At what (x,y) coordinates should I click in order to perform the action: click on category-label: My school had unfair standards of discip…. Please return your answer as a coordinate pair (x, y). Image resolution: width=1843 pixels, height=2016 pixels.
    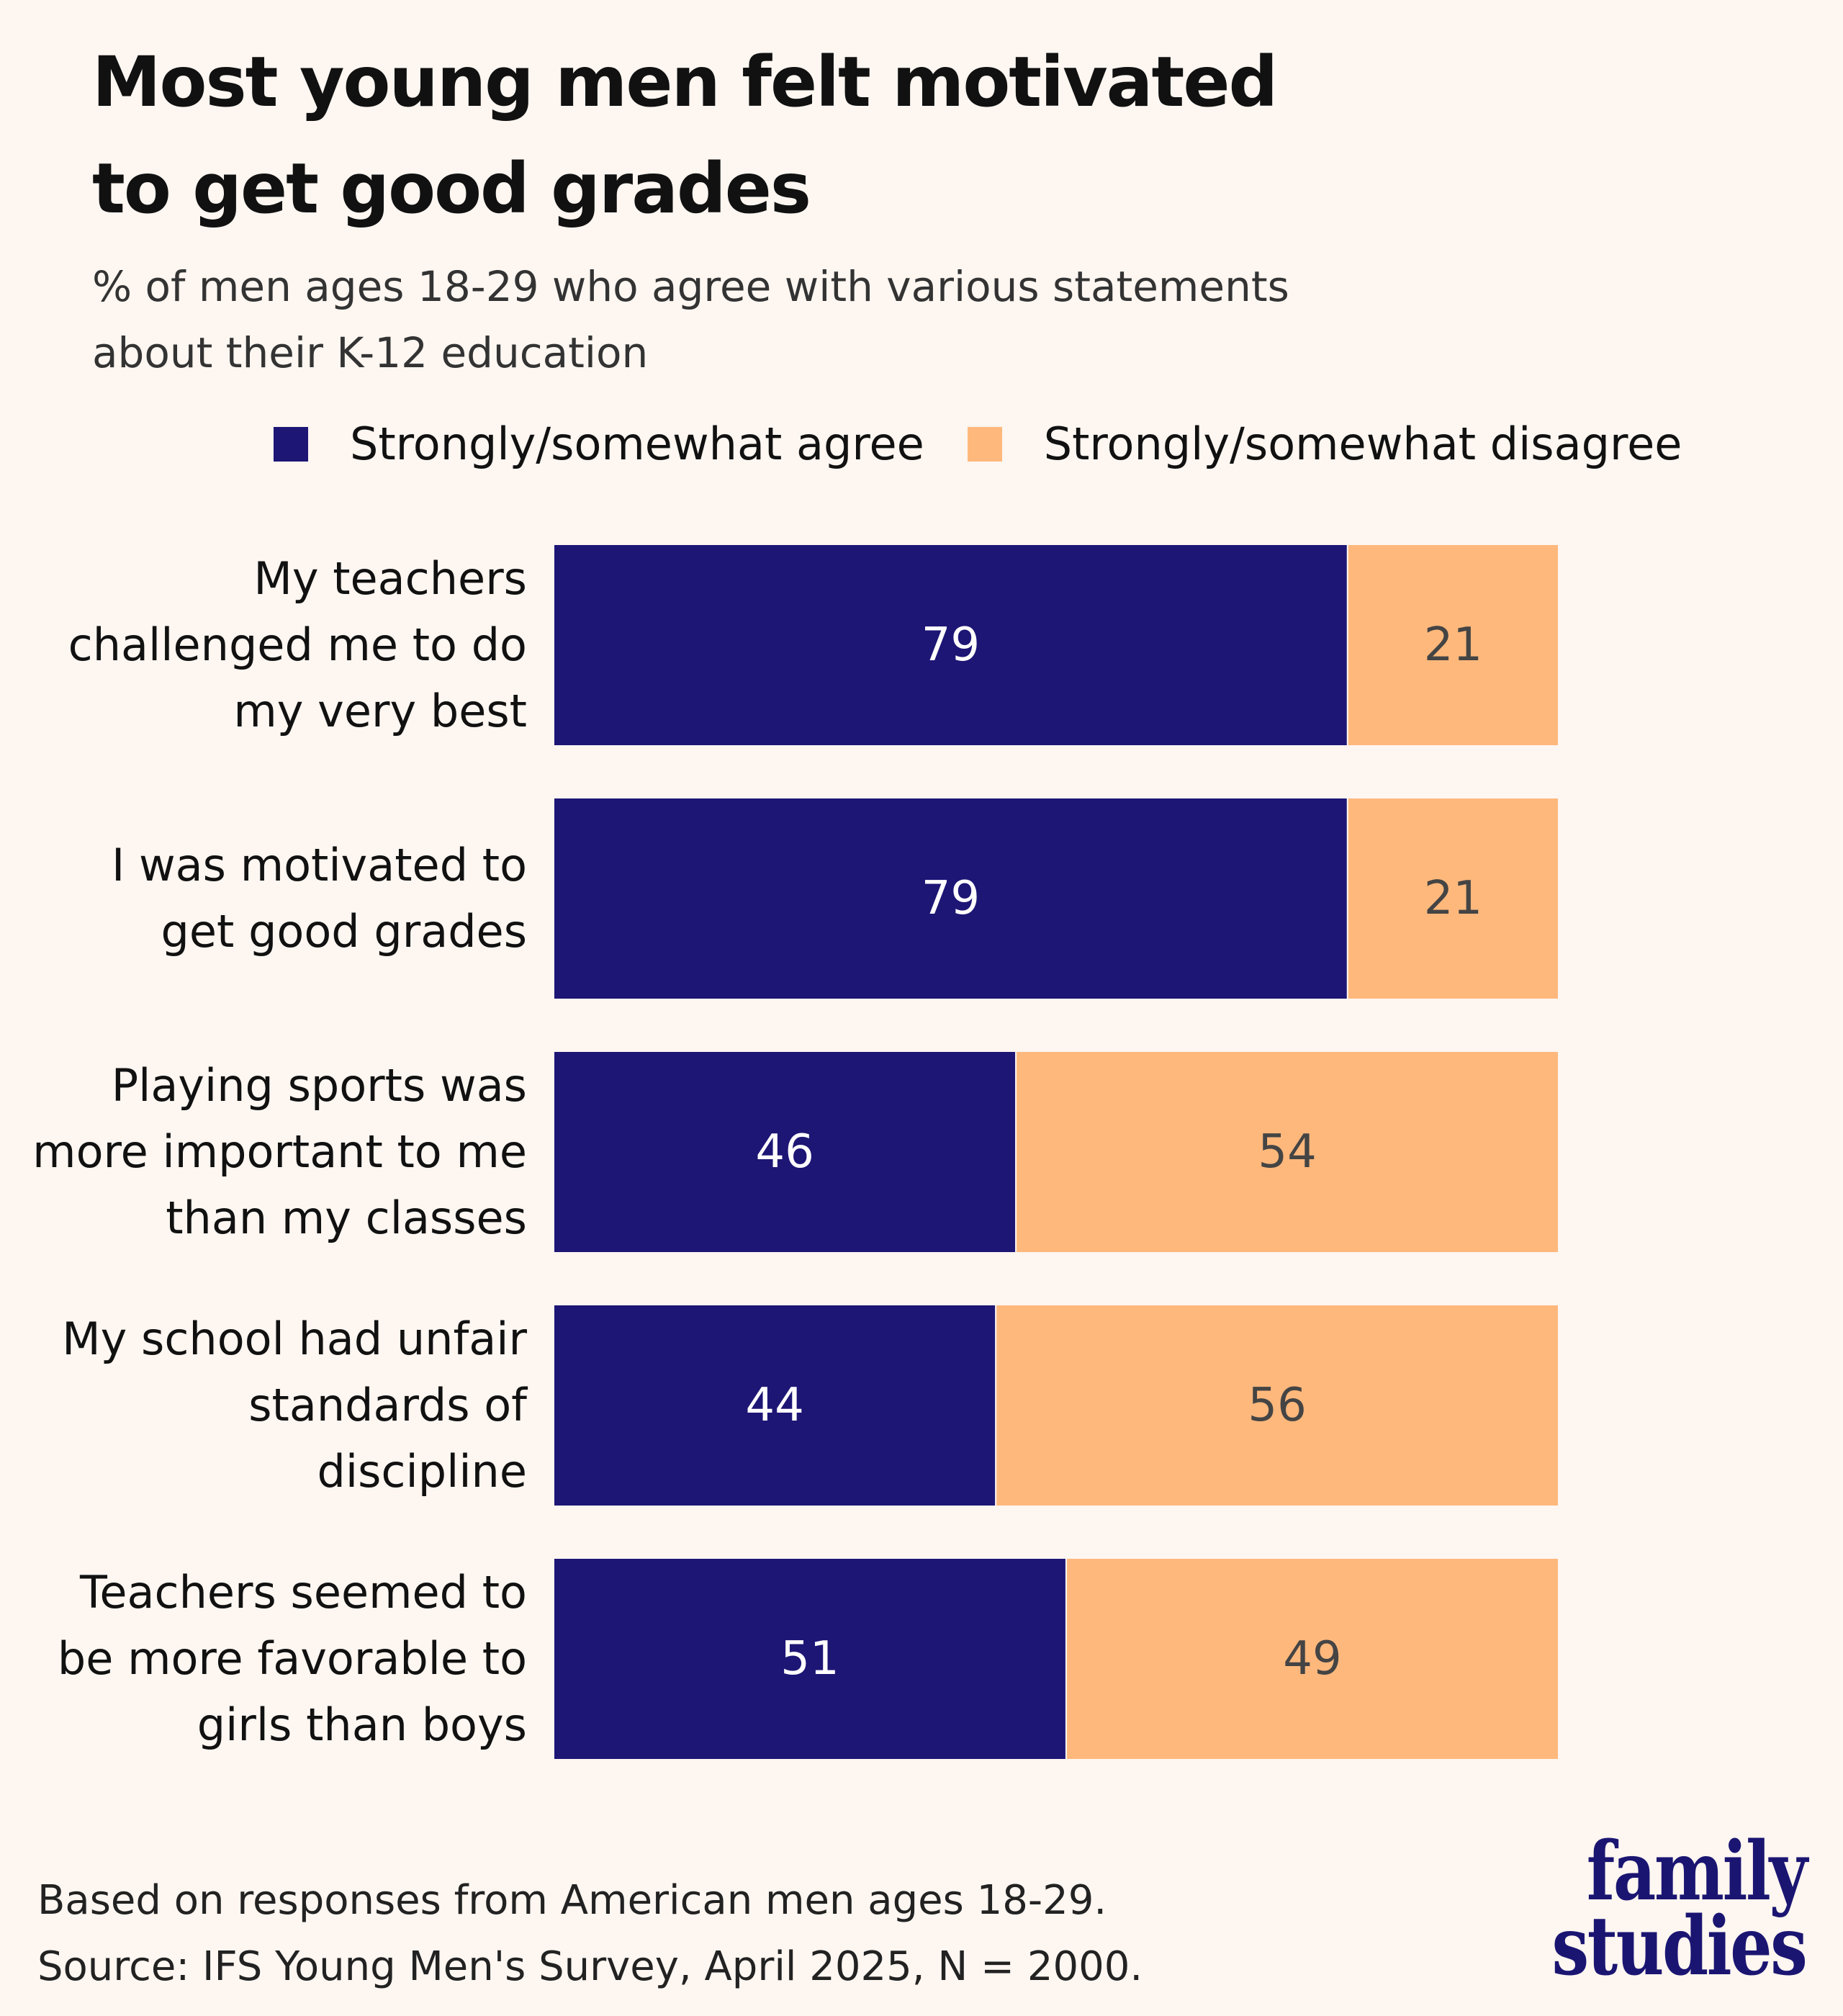
    Looking at the image, I should click on (270, 1405).